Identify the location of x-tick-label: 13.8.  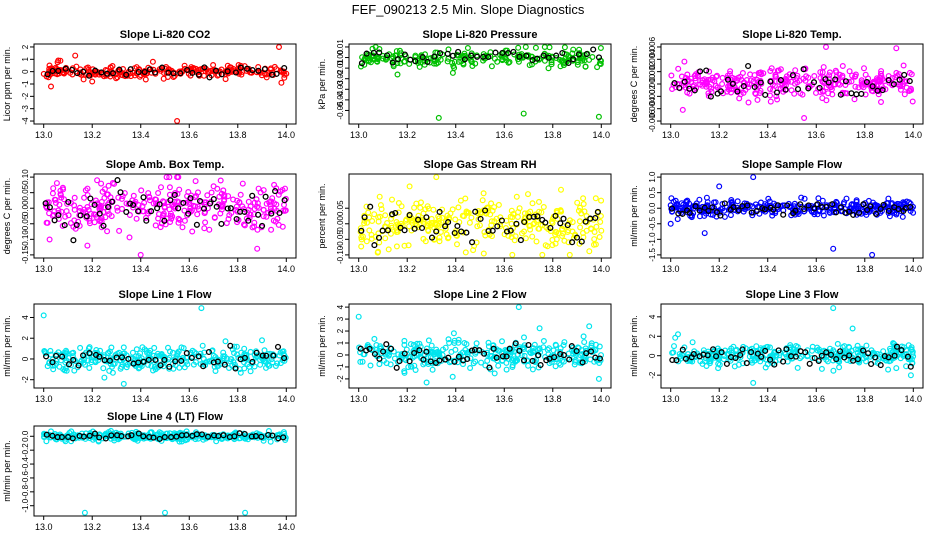
(238, 527).